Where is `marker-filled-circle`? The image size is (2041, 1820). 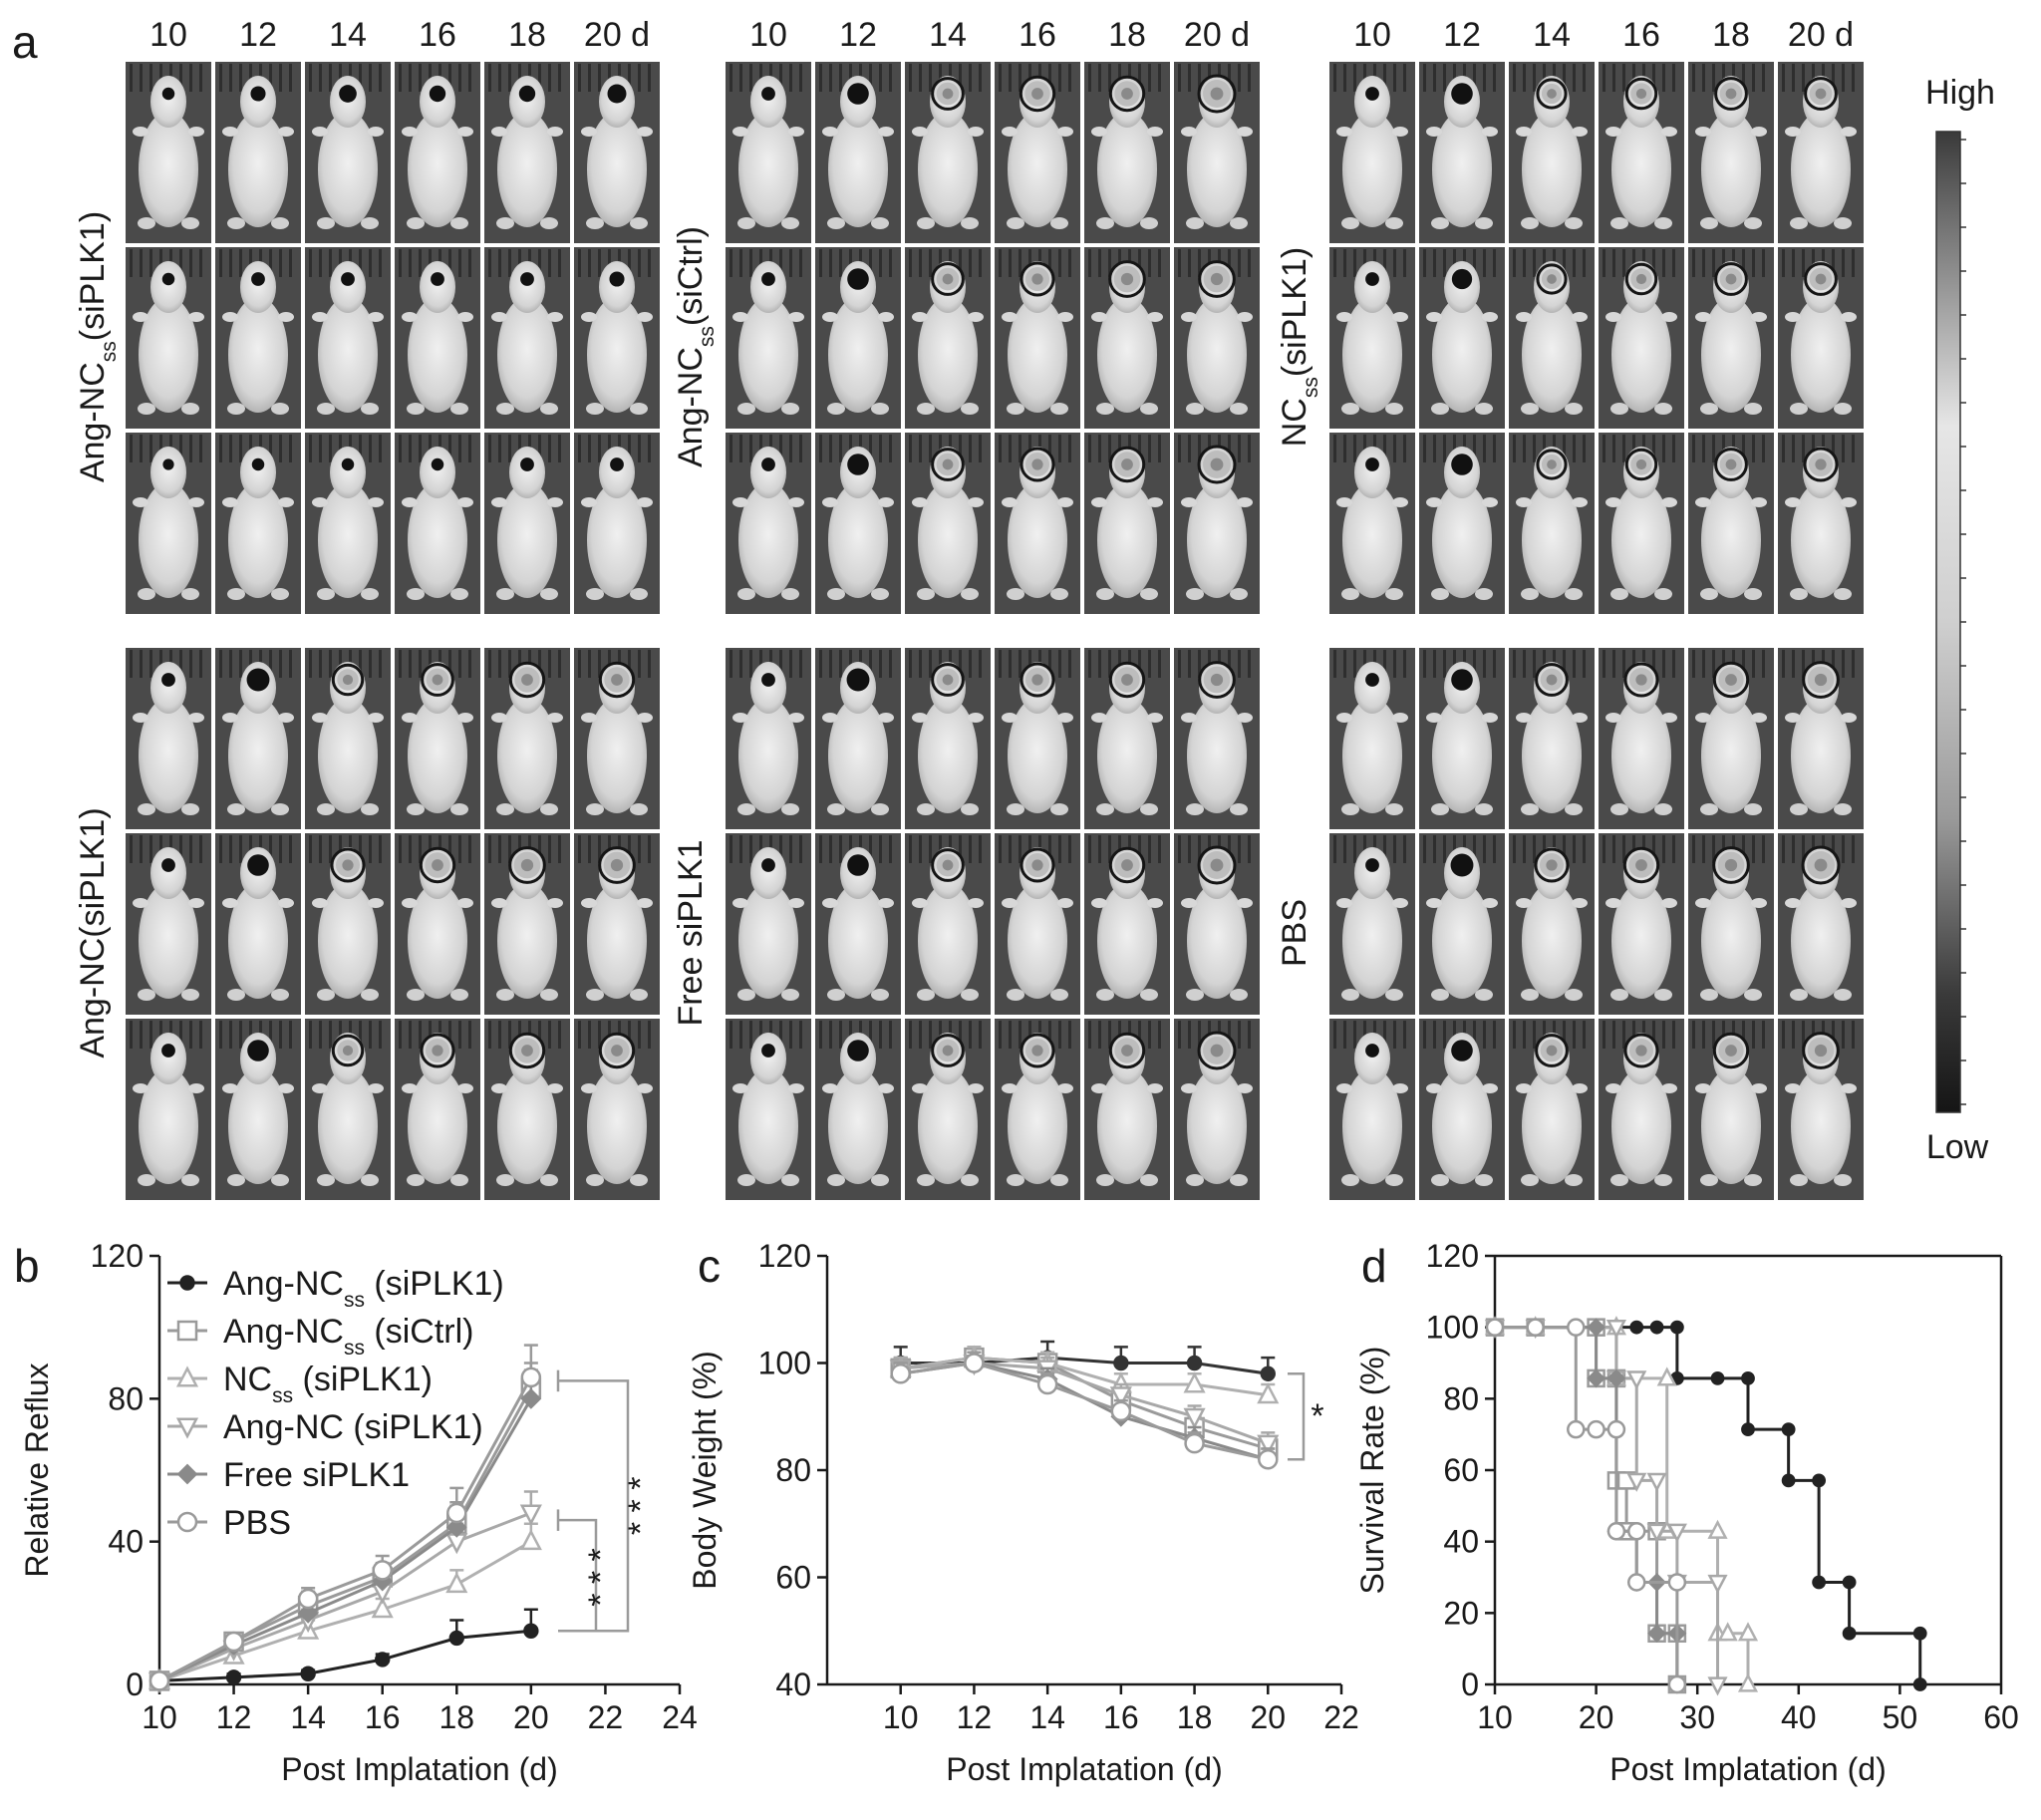
marker-filled-circle is located at coordinates (308, 1673).